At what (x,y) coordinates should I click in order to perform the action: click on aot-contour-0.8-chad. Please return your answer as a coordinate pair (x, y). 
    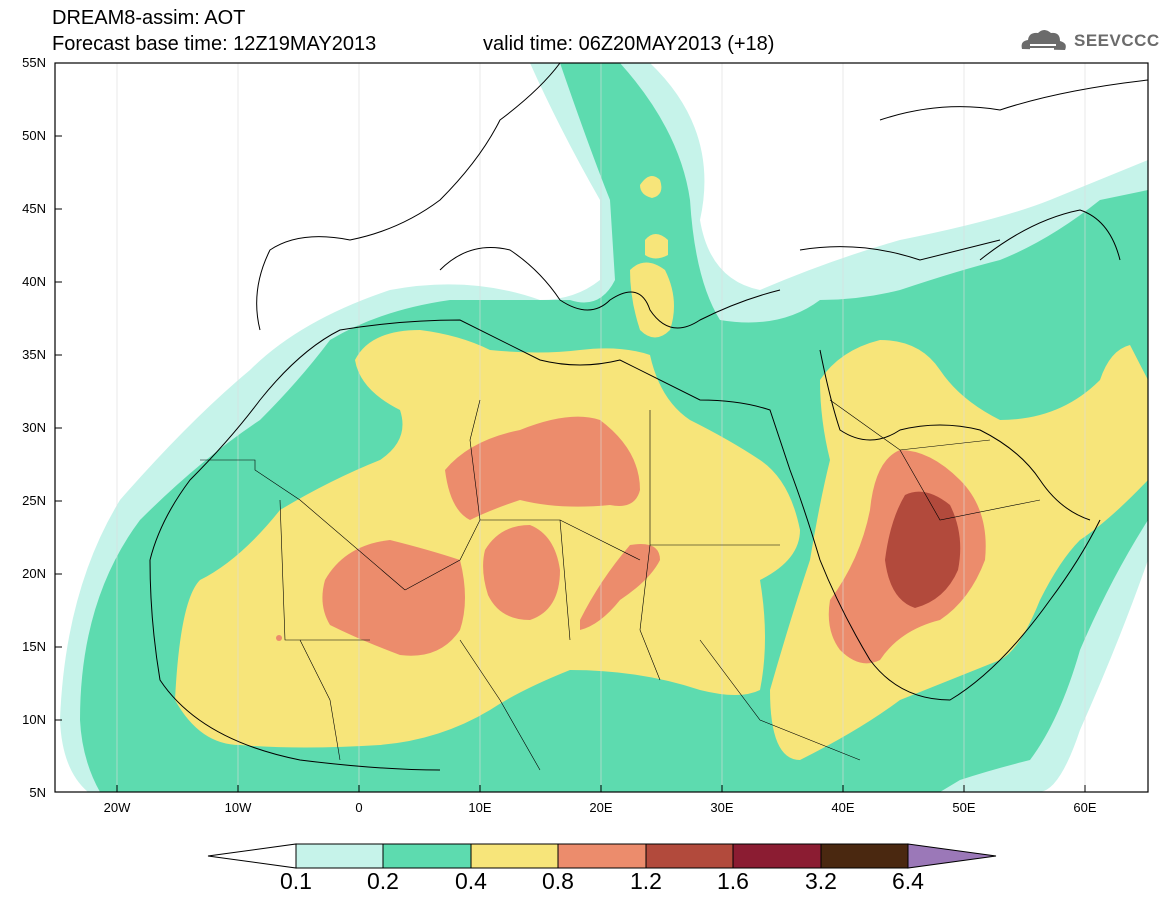
    Looking at the image, I should click on (620, 587).